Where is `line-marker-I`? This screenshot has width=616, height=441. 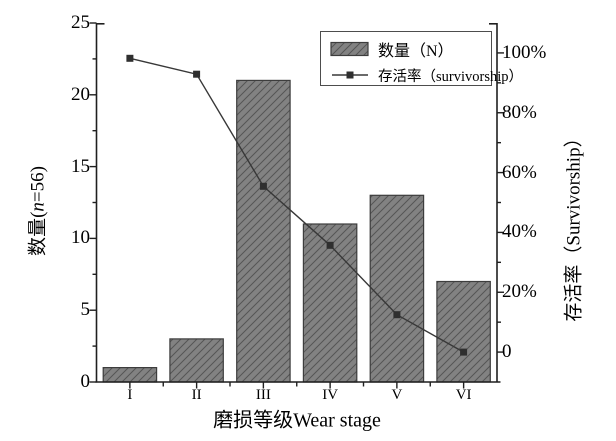
line-marker-I is located at coordinates (130, 58).